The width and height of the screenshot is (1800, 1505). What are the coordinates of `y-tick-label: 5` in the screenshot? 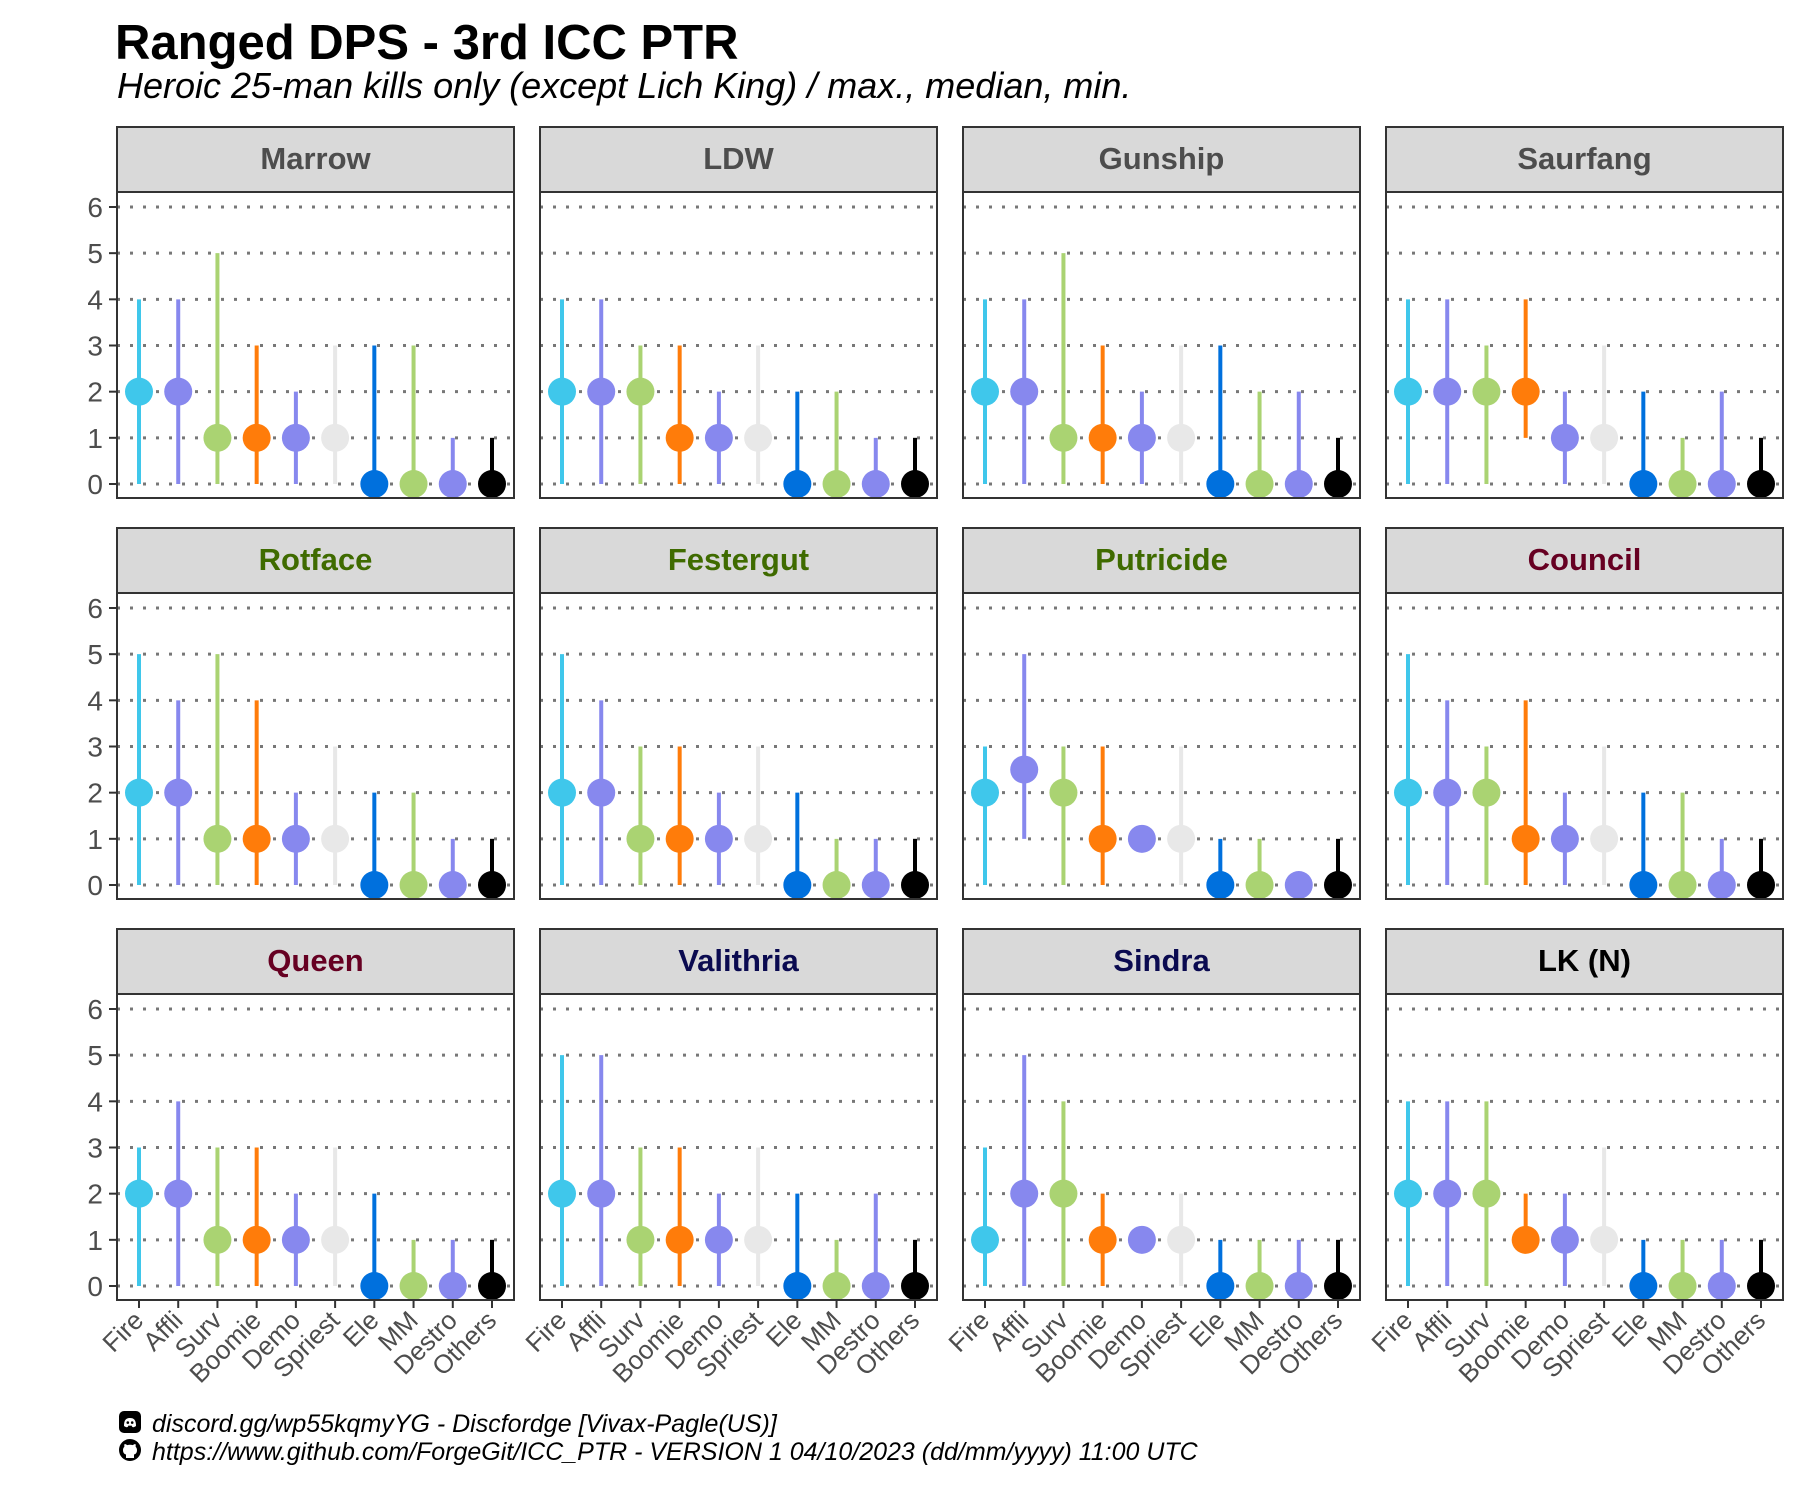 It's located at (95, 1055).